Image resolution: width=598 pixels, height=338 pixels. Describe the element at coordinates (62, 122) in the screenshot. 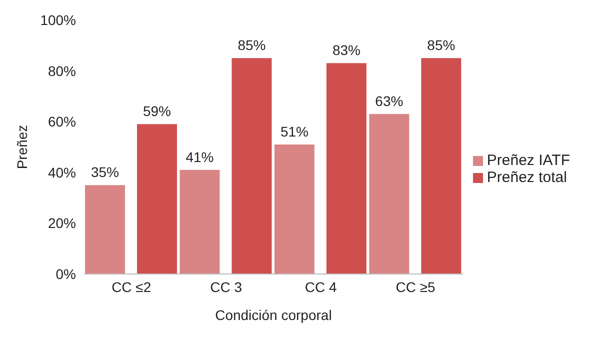

I see `y-tick-label: 60%` at that location.